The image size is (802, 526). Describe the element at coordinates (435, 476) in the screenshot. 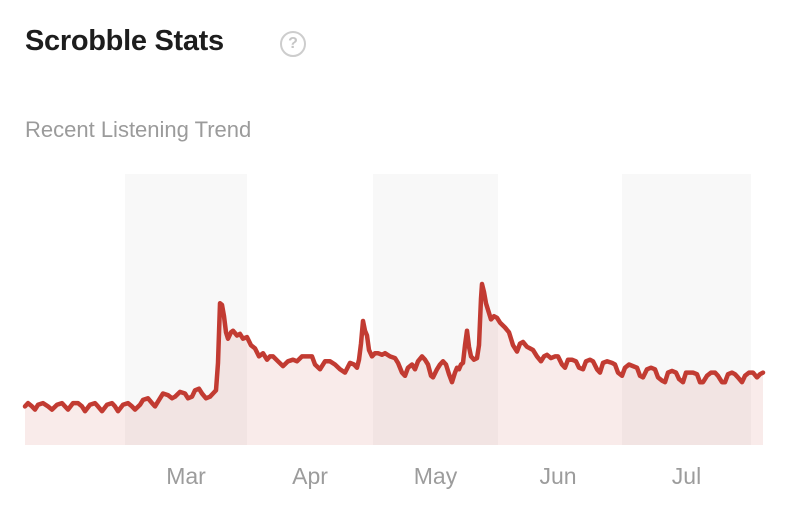

I see `x-axis-label-may: May` at that location.